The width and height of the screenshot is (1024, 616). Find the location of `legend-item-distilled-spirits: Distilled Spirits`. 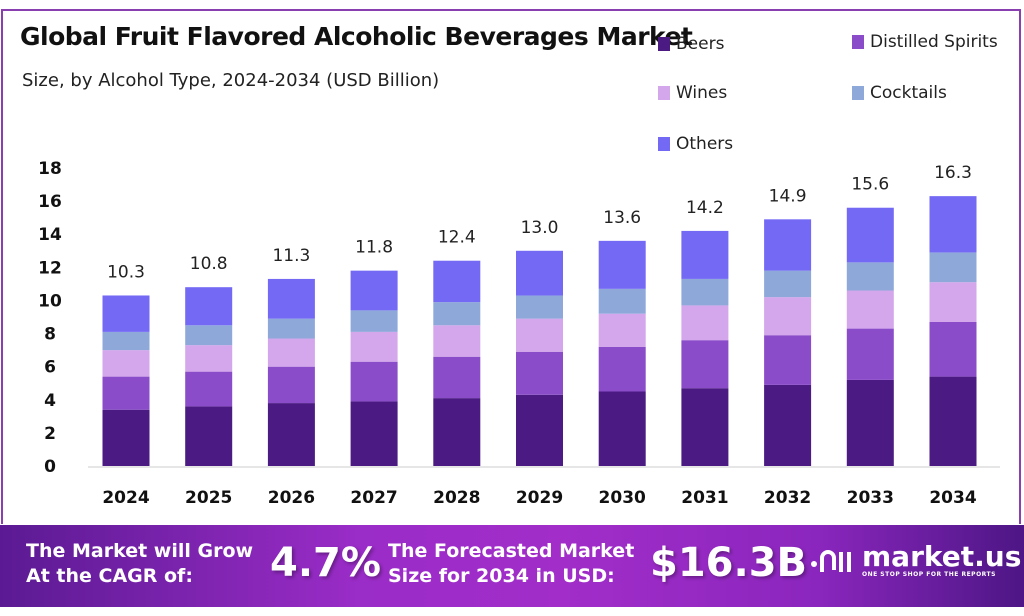

legend-item-distilled-spirits: Distilled Spirits is located at coordinates (925, 42).